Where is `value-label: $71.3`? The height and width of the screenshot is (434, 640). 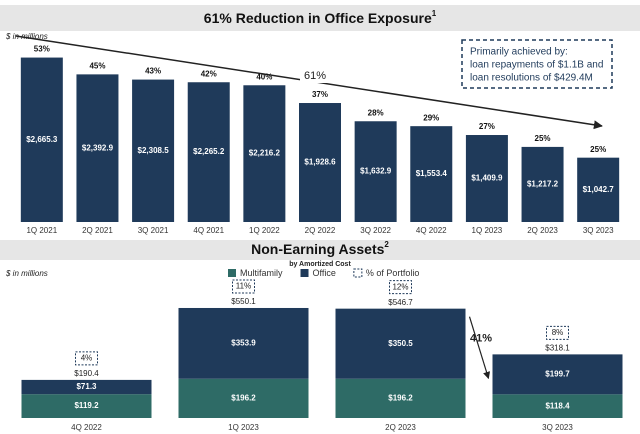
value-label: $71.3 is located at coordinates (86, 386).